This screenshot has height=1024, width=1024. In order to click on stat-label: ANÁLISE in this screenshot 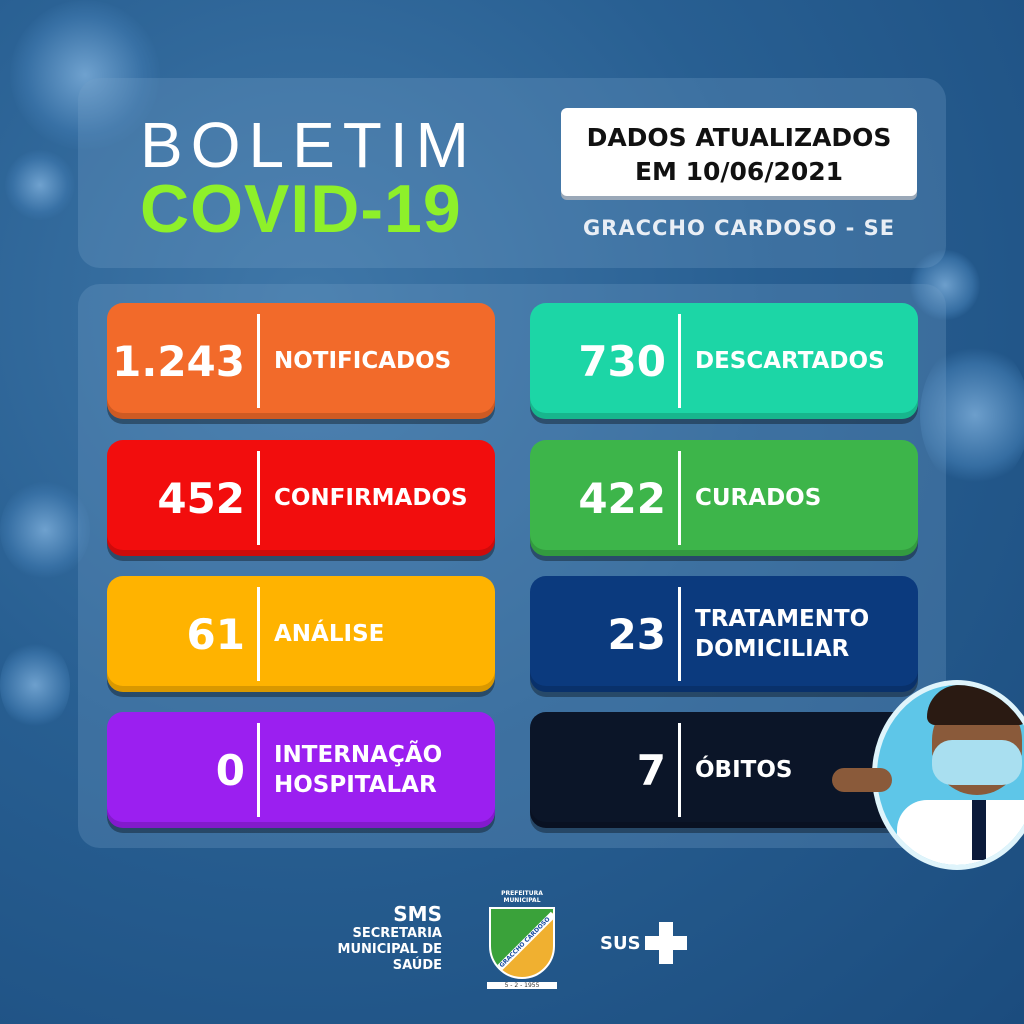, I will do `click(322, 634)`.